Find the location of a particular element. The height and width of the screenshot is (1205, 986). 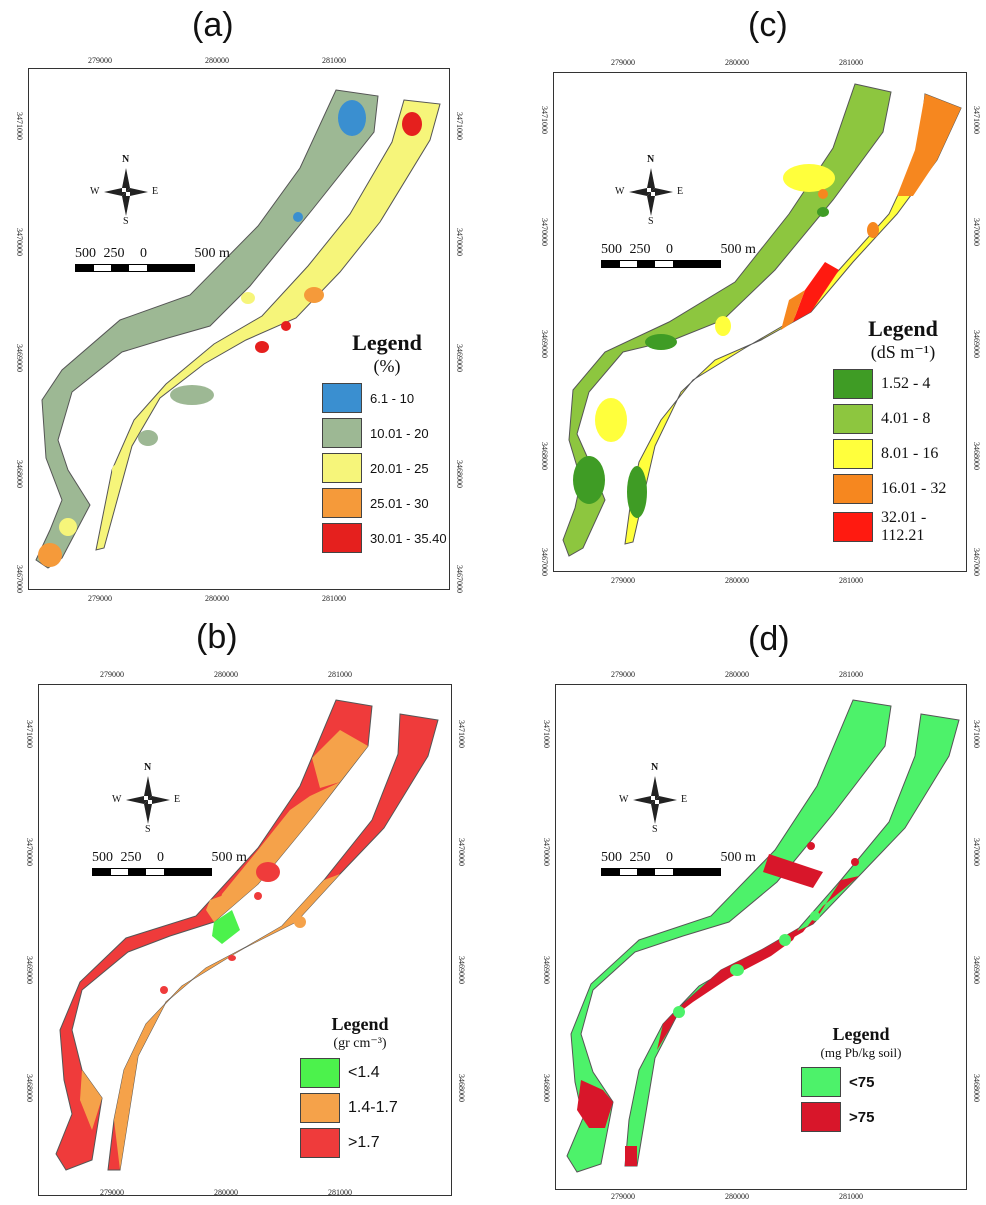

legend-label: 20.01 - 25 is located at coordinates (399, 468).